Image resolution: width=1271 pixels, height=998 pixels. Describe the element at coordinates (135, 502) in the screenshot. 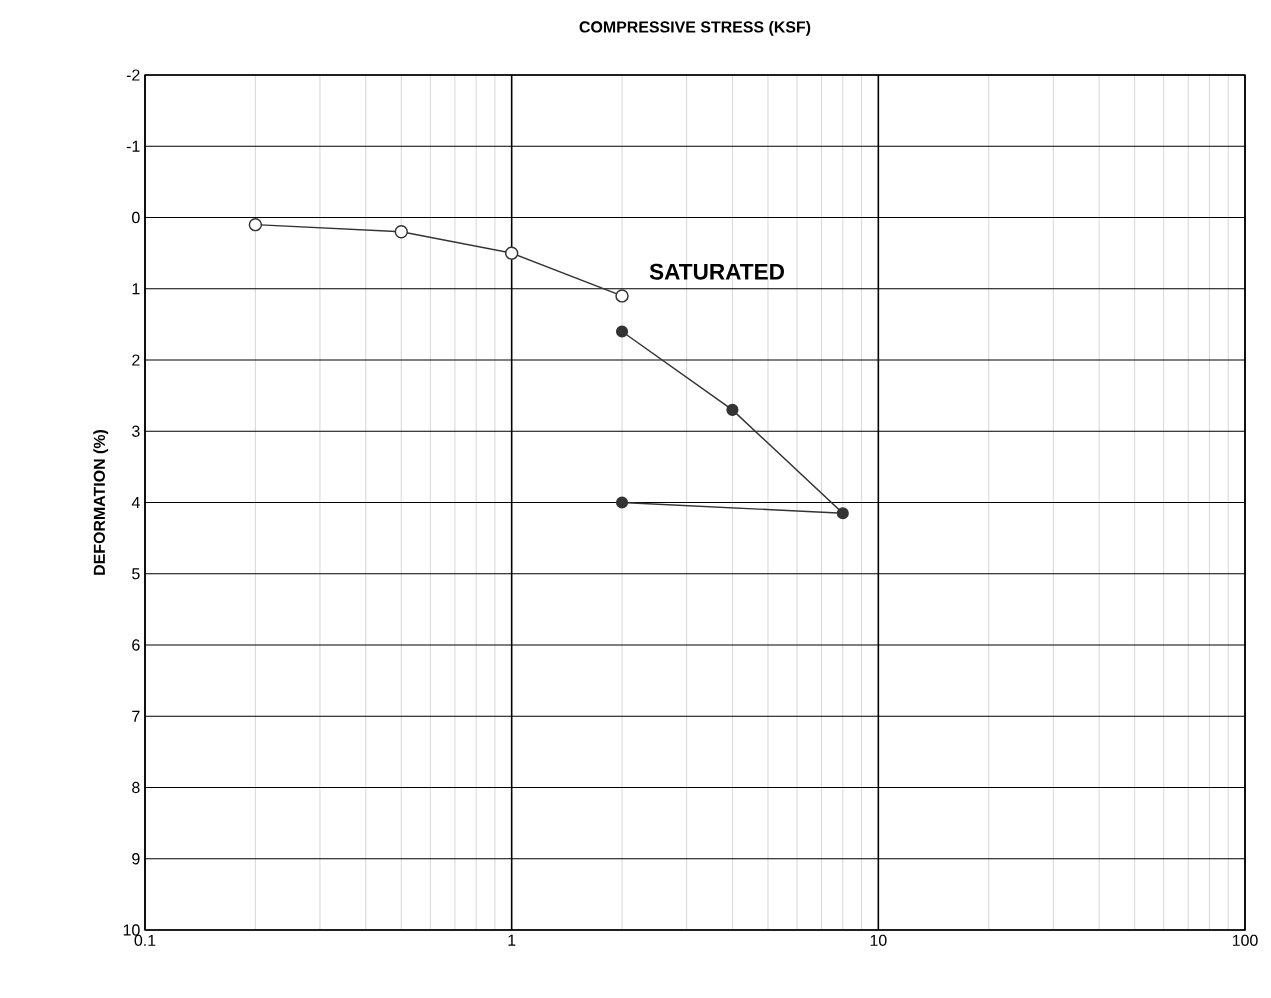

I see `y-tick-label: 4` at that location.